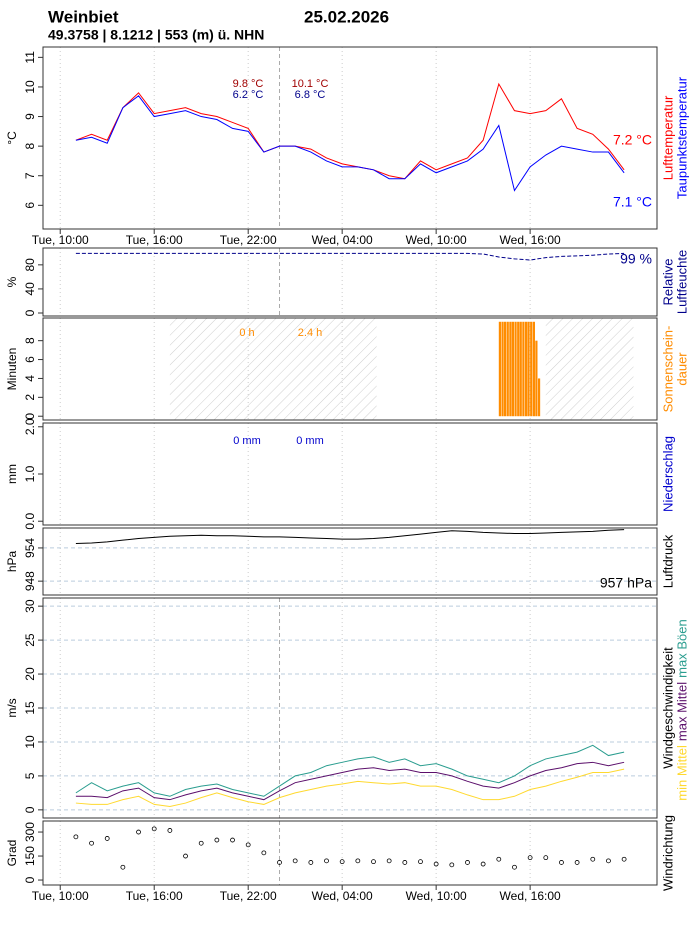 The image size is (696, 930). What do you see at coordinates (156, 35) in the screenshot?
I see `subtitle: 49.3758 | 8.1212 | 553 (m) ü. NHN` at bounding box center [156, 35].